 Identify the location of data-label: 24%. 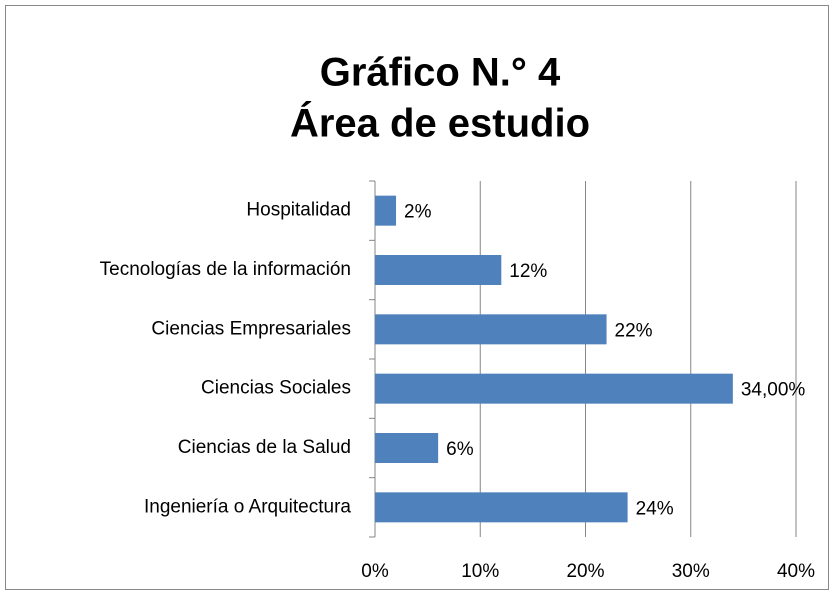
(655, 508).